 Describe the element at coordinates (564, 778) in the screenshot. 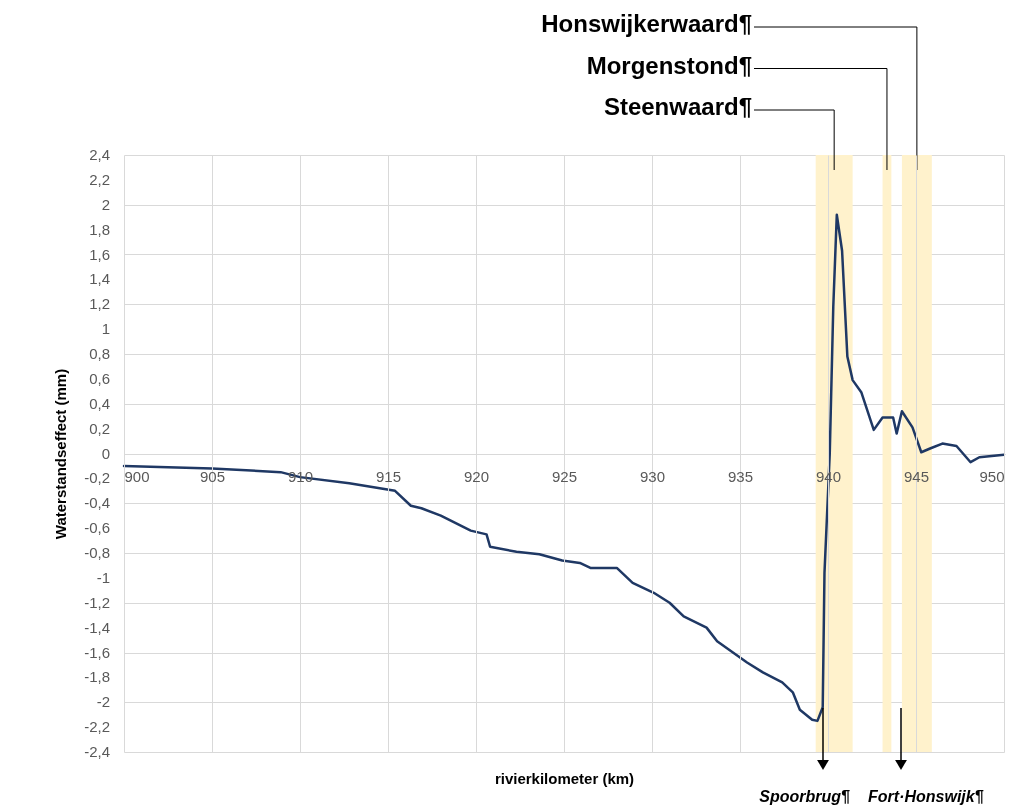

I see `x-axis-title: rivierkilometer (km)` at that location.